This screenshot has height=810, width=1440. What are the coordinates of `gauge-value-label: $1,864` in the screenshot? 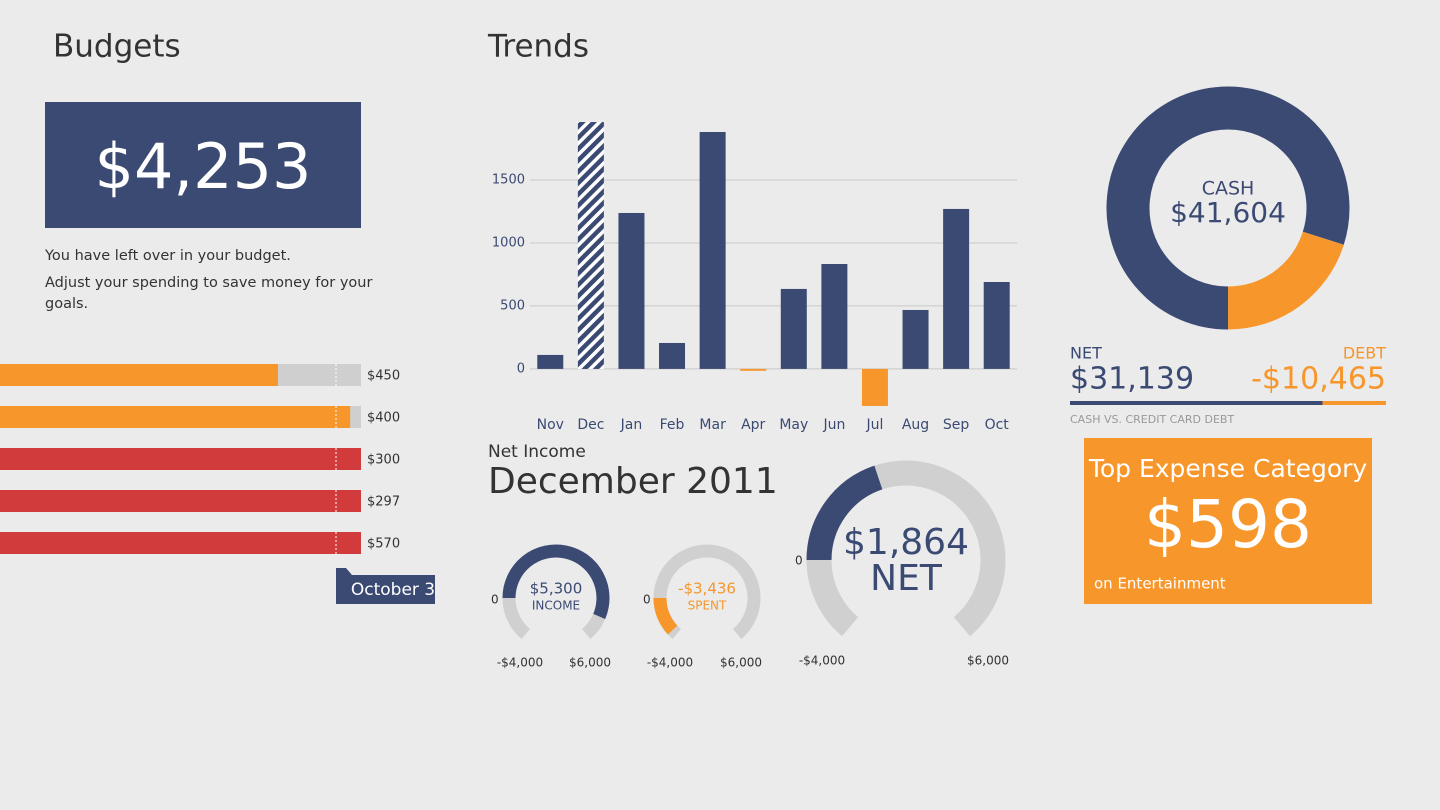 It's located at (906, 542).